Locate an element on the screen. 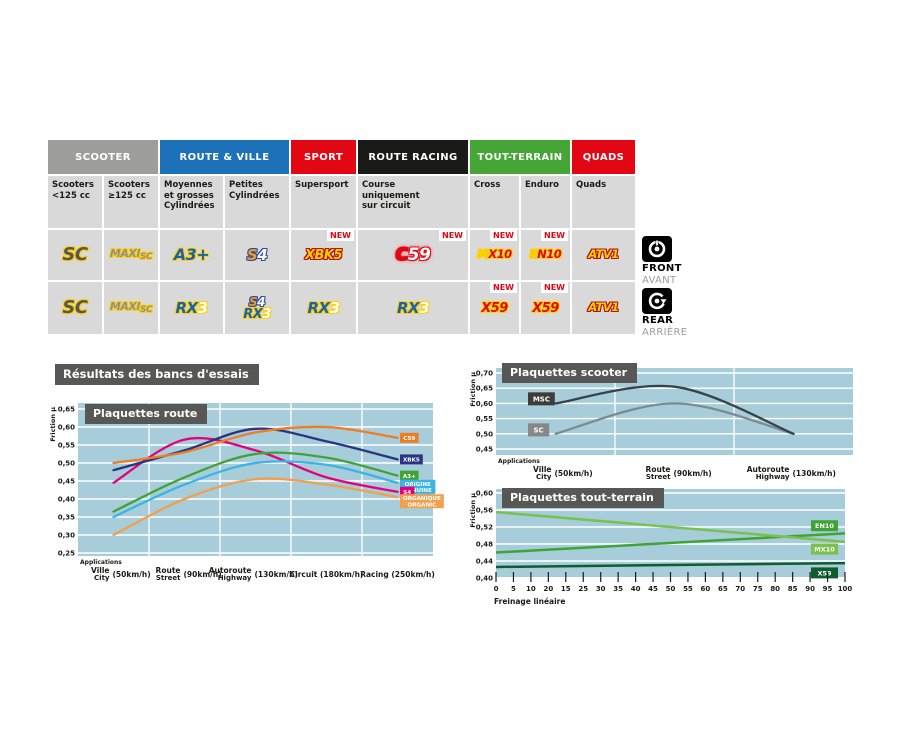 This screenshot has height=752, width=900. front-label-en: FRONT is located at coordinates (662, 268).